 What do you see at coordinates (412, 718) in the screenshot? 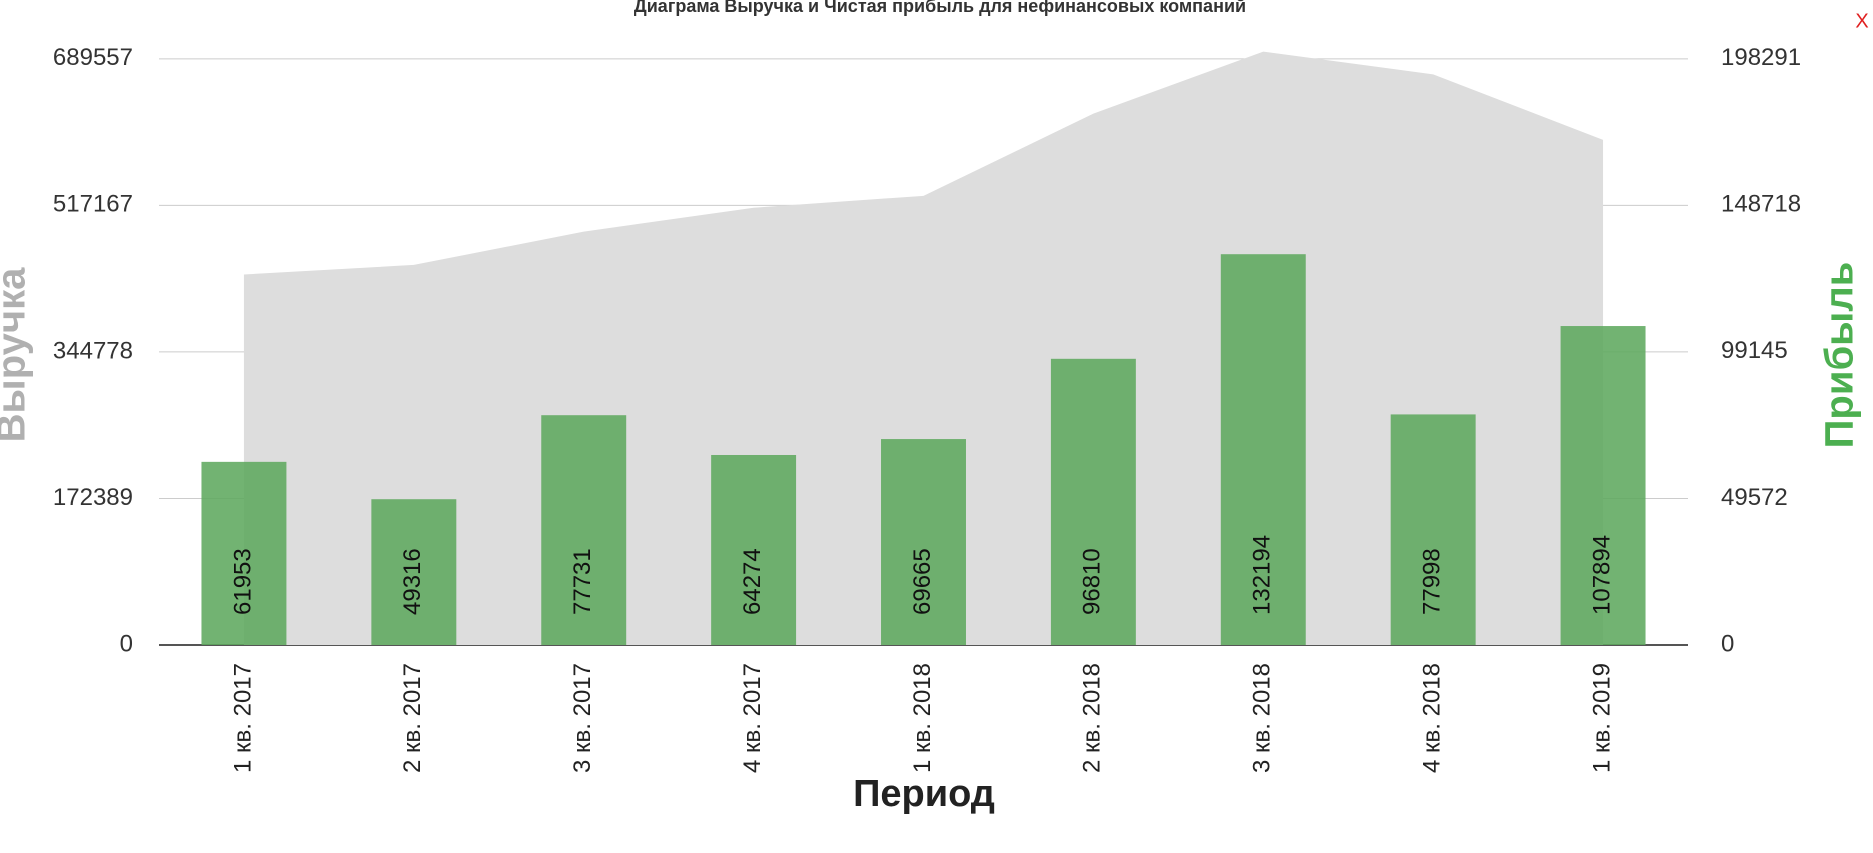
I see `x-tick-label: 2 кв. 2017` at bounding box center [412, 718].